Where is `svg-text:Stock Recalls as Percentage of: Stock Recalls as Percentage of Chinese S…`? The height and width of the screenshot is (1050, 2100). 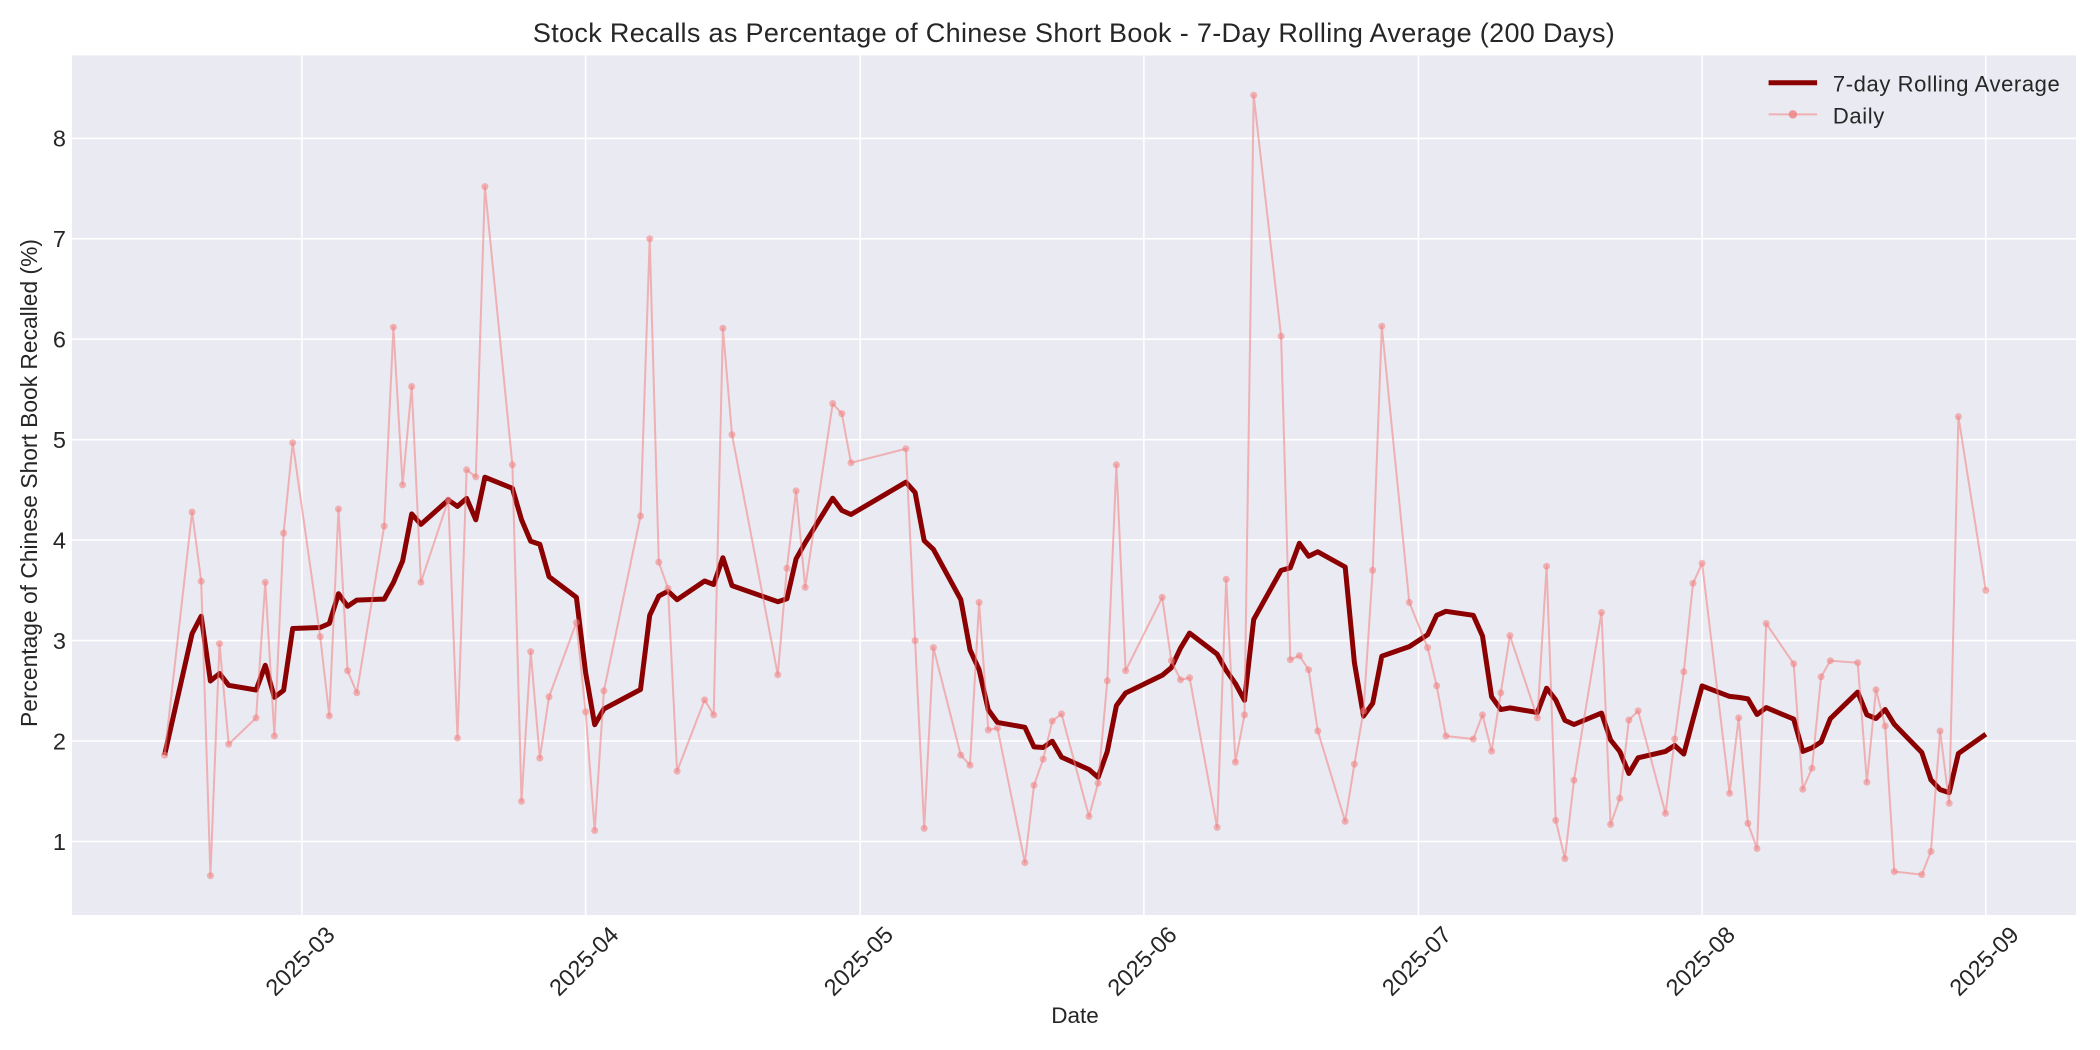
svg-text:Stock Recalls as Percentage of: Stock Recalls as Percentage of Chinese S… is located at coordinates (1074, 33).